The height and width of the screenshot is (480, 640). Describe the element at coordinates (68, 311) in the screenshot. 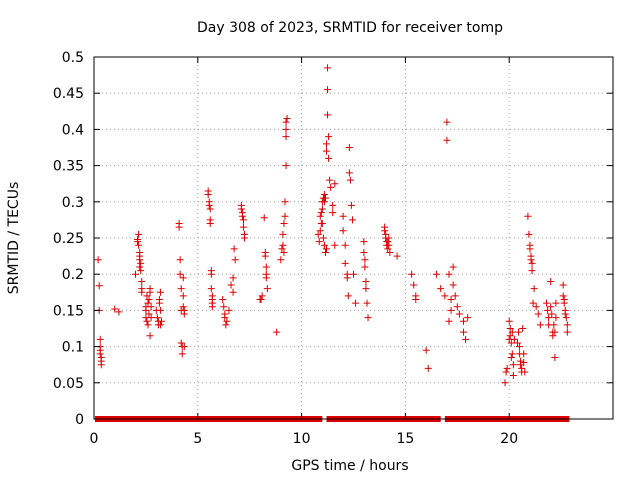

I see `y-tick-label: 0.15` at that location.